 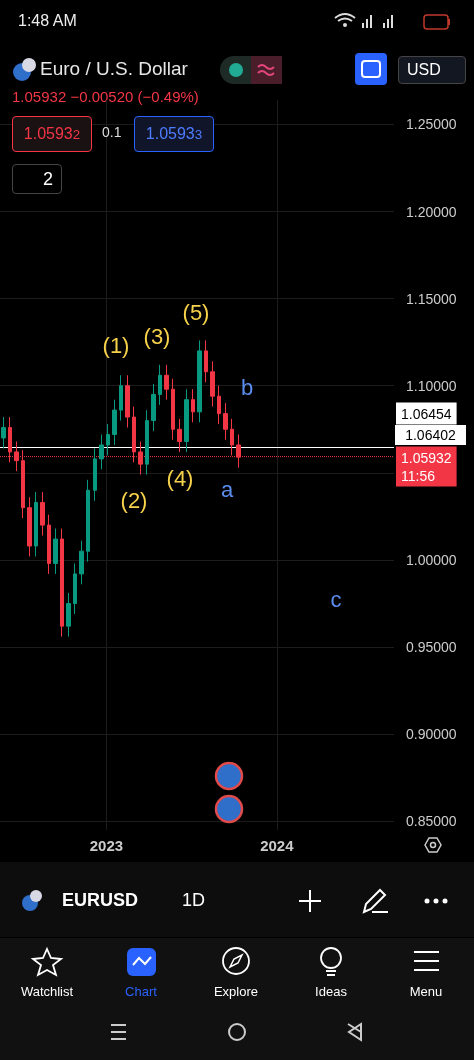 I want to click on text: EURUSD, so click(x=100, y=900).